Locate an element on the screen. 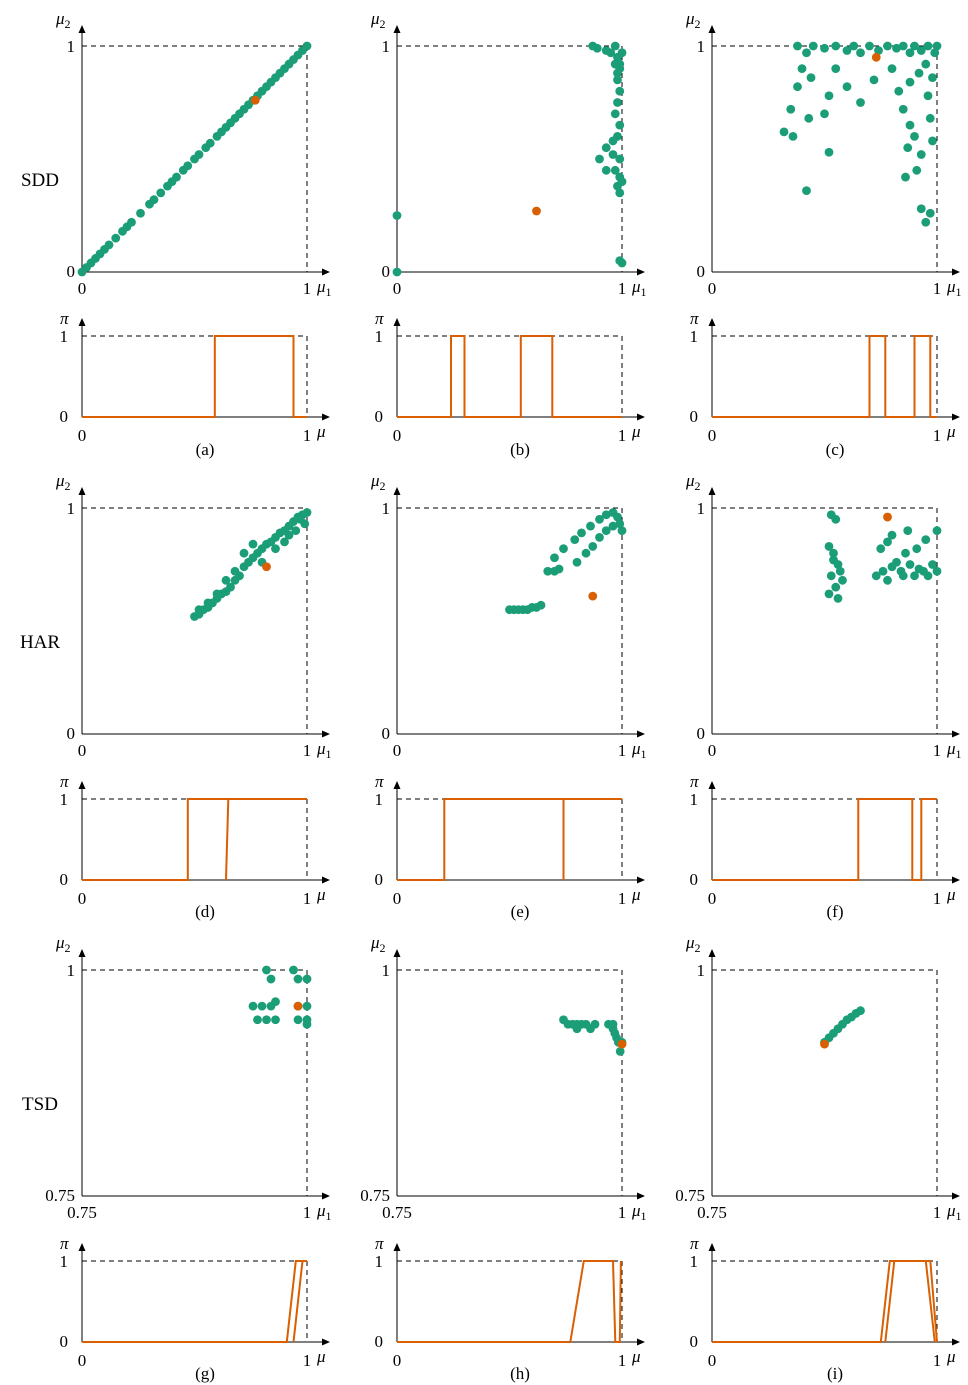  panel-label-h: (h) is located at coordinates (520, 1373).